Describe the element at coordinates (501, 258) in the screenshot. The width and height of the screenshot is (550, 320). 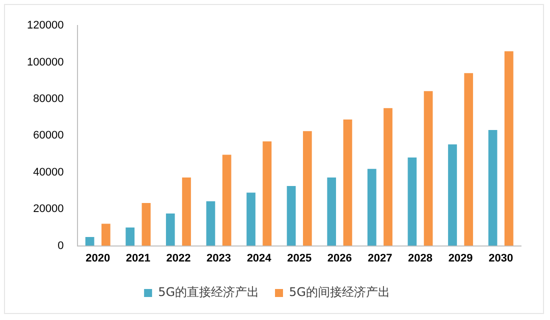
I see `x-tick-label: 2030` at that location.